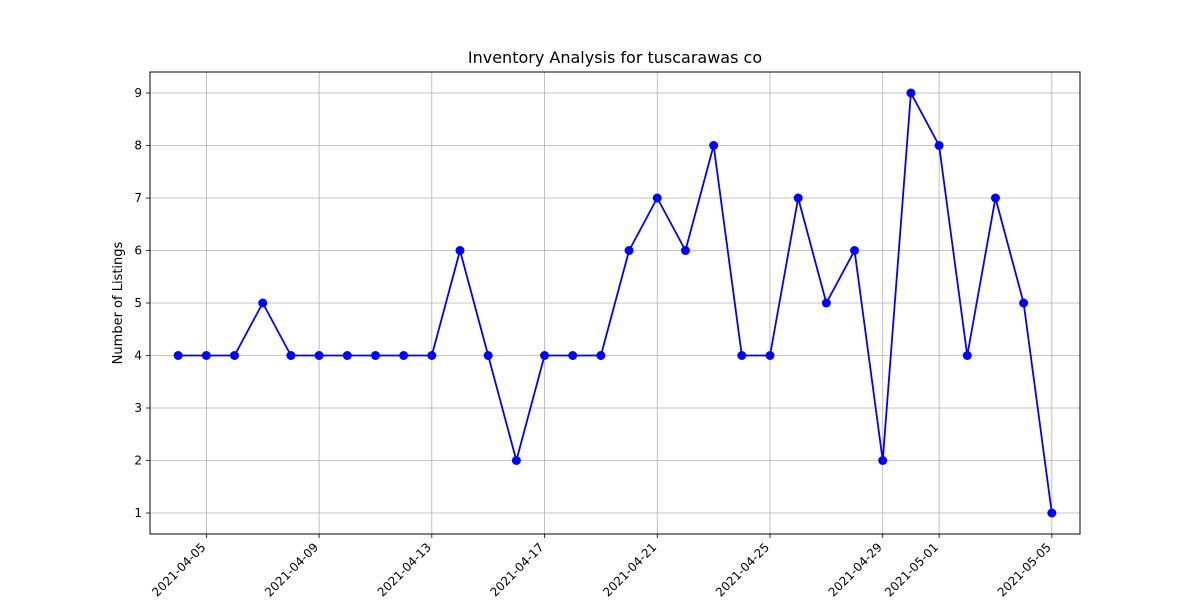 The width and height of the screenshot is (1200, 600). What do you see at coordinates (138, 198) in the screenshot?
I see `y-tick-label: 7` at bounding box center [138, 198].